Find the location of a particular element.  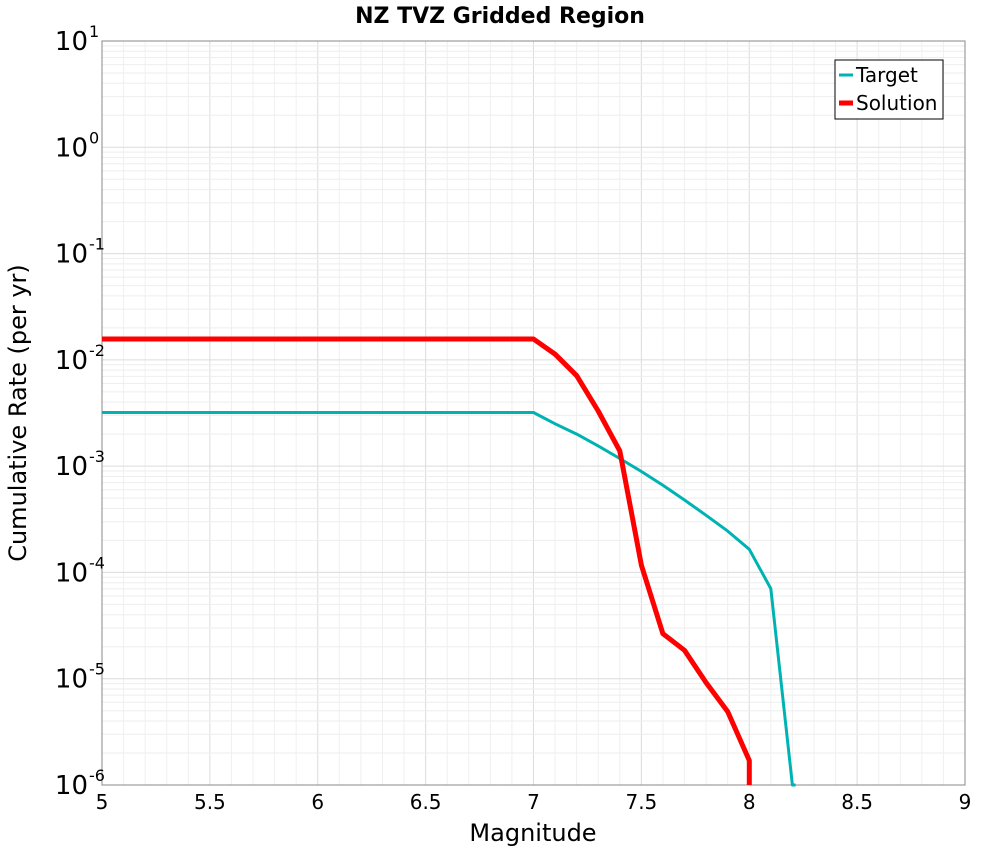

y-tick-label: 10 -2 is located at coordinates (80, 358).